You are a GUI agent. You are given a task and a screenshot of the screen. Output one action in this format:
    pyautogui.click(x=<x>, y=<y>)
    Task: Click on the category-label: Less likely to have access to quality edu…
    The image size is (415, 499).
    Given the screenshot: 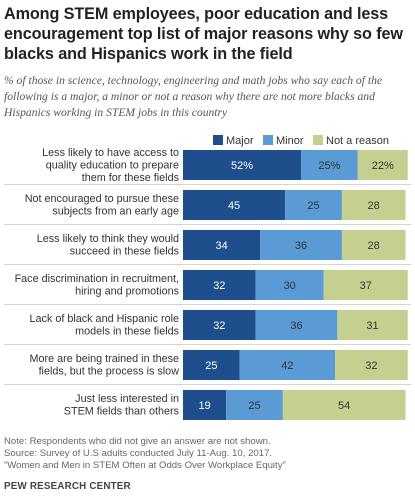 What is the action you would take?
    pyautogui.click(x=110, y=165)
    